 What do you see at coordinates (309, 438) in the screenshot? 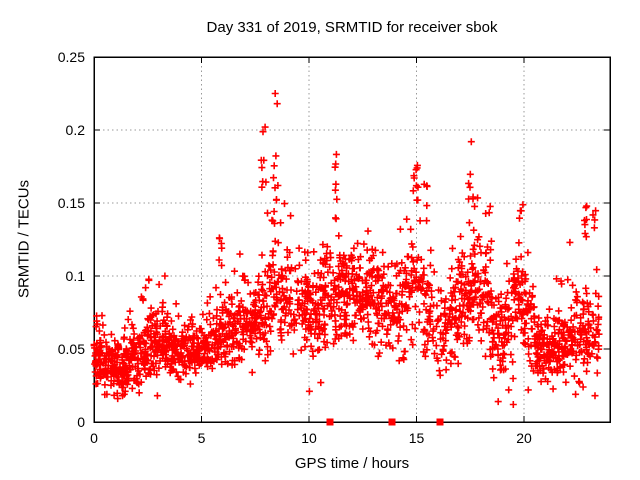
I see `x-tick-label: 10` at bounding box center [309, 438].